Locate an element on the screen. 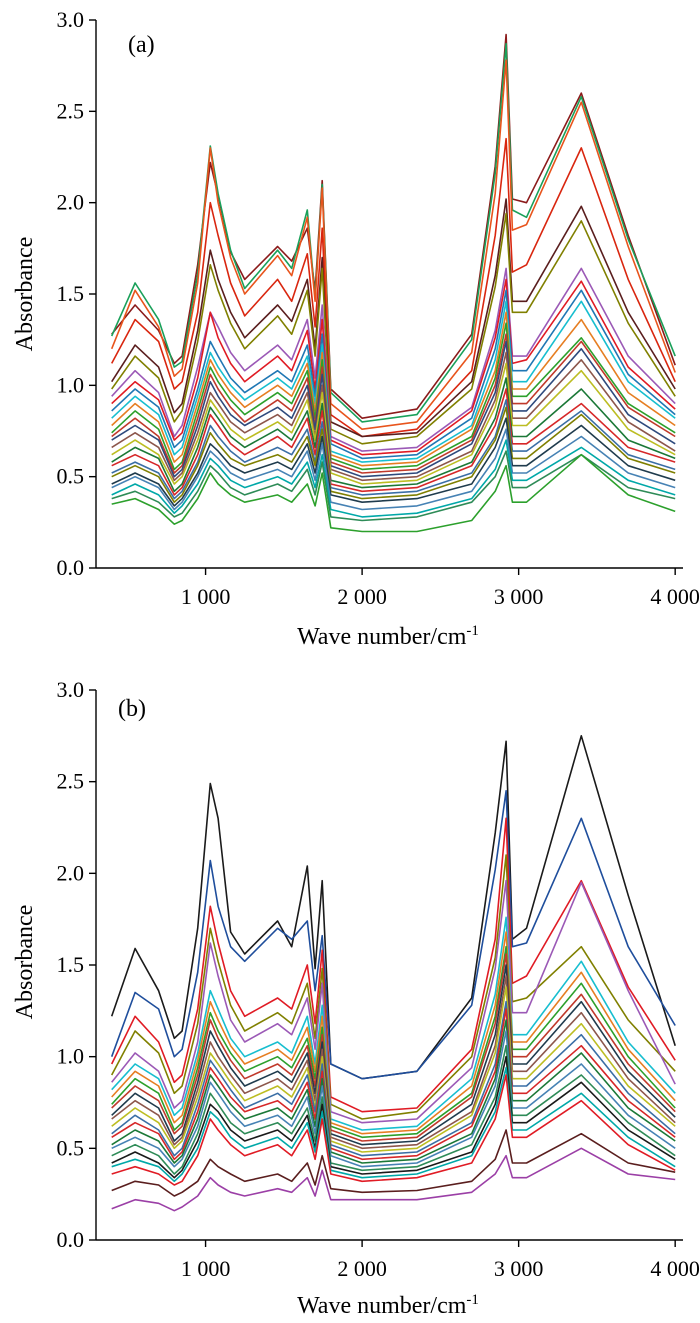  x-axis-title-sup-a: -1 is located at coordinates (472, 631).